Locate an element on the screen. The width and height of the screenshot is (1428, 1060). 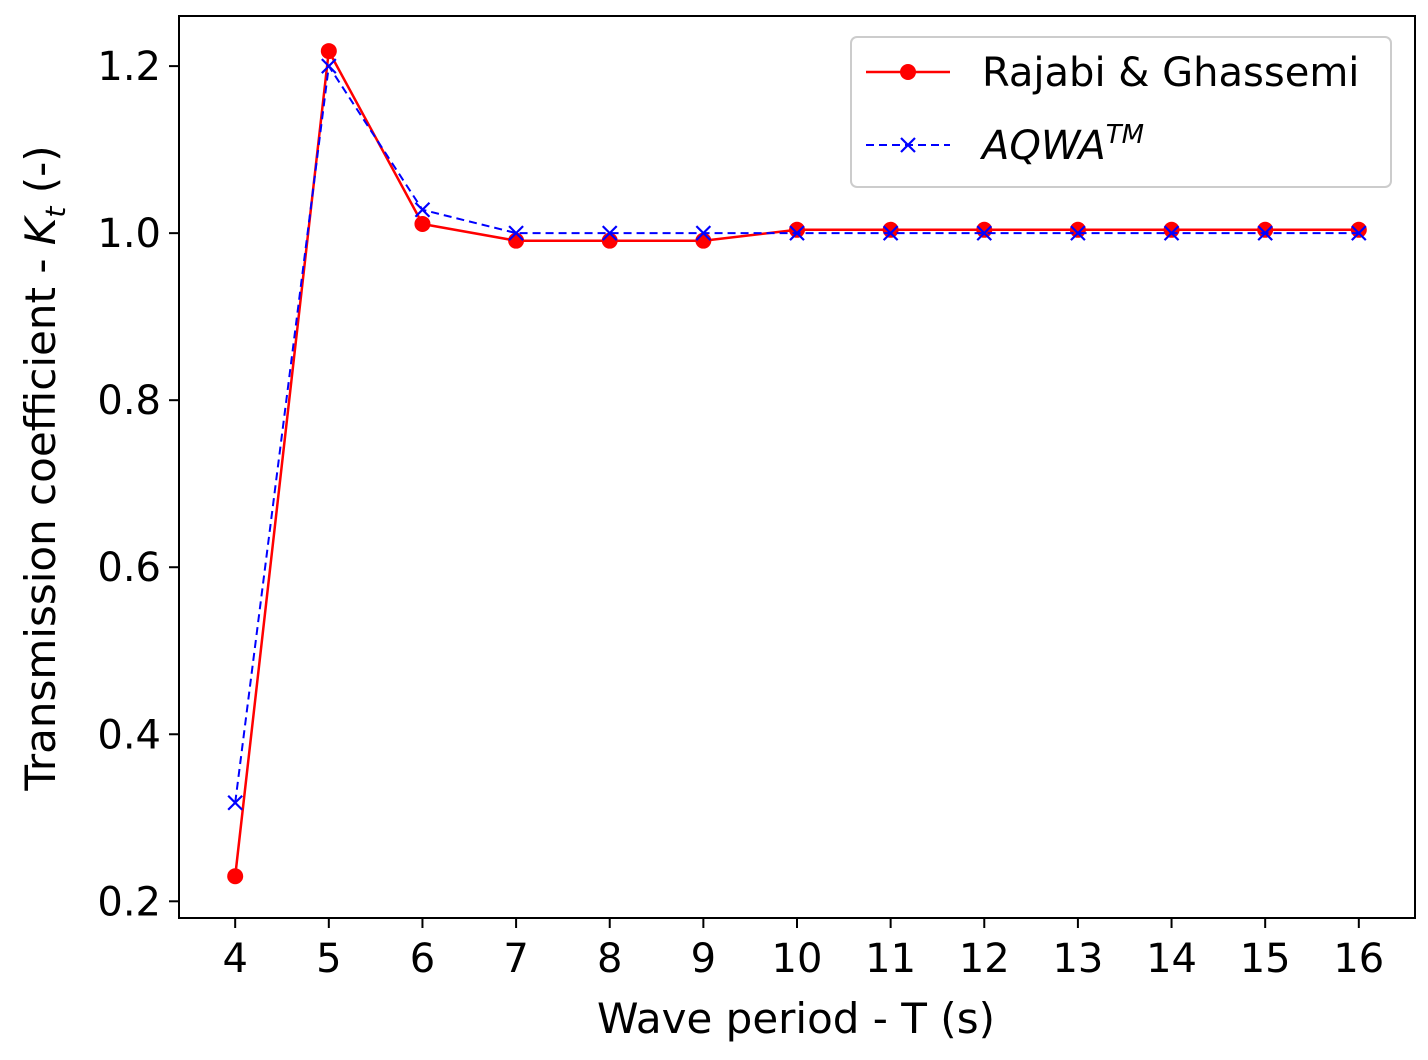
y-axis-title-subscript: t is located at coordinates (55, 212).